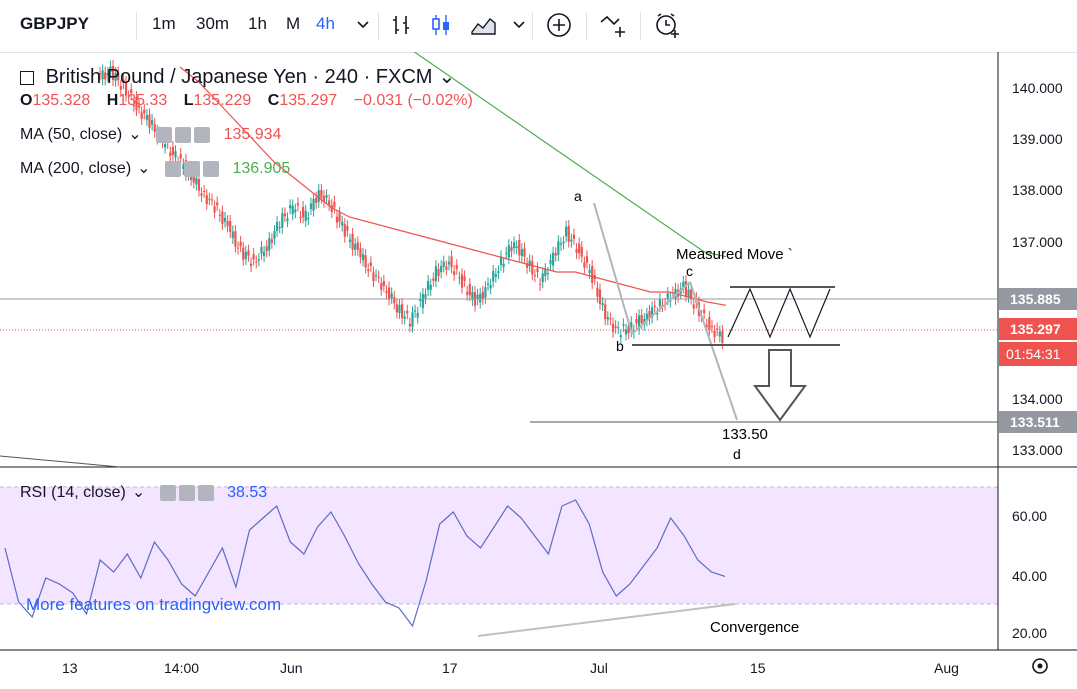 Image resolution: width=1077 pixels, height=689 pixels. What do you see at coordinates (153, 604) in the screenshot?
I see `watermark-link: More features on tradingview.com` at bounding box center [153, 604].